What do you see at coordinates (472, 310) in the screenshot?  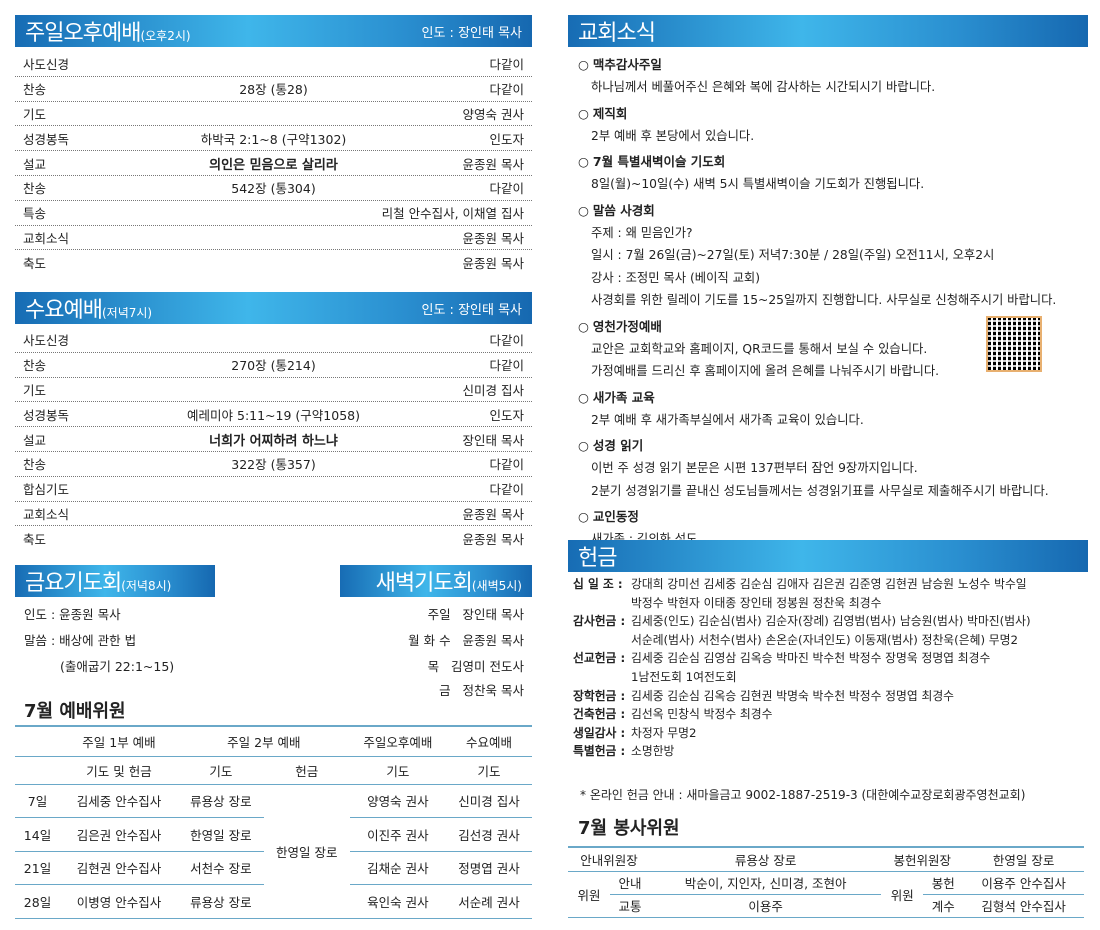 I see `leader: 인도 : 장인태 목사` at bounding box center [472, 310].